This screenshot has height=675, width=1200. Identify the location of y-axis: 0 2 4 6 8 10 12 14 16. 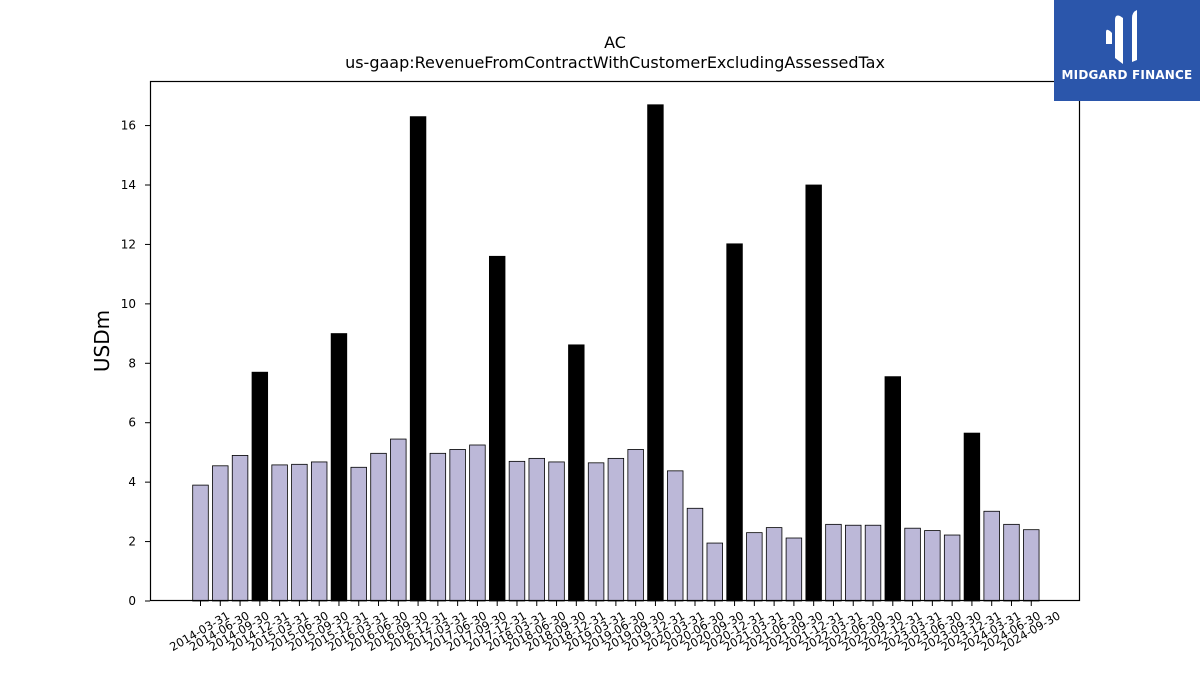
(135, 363).